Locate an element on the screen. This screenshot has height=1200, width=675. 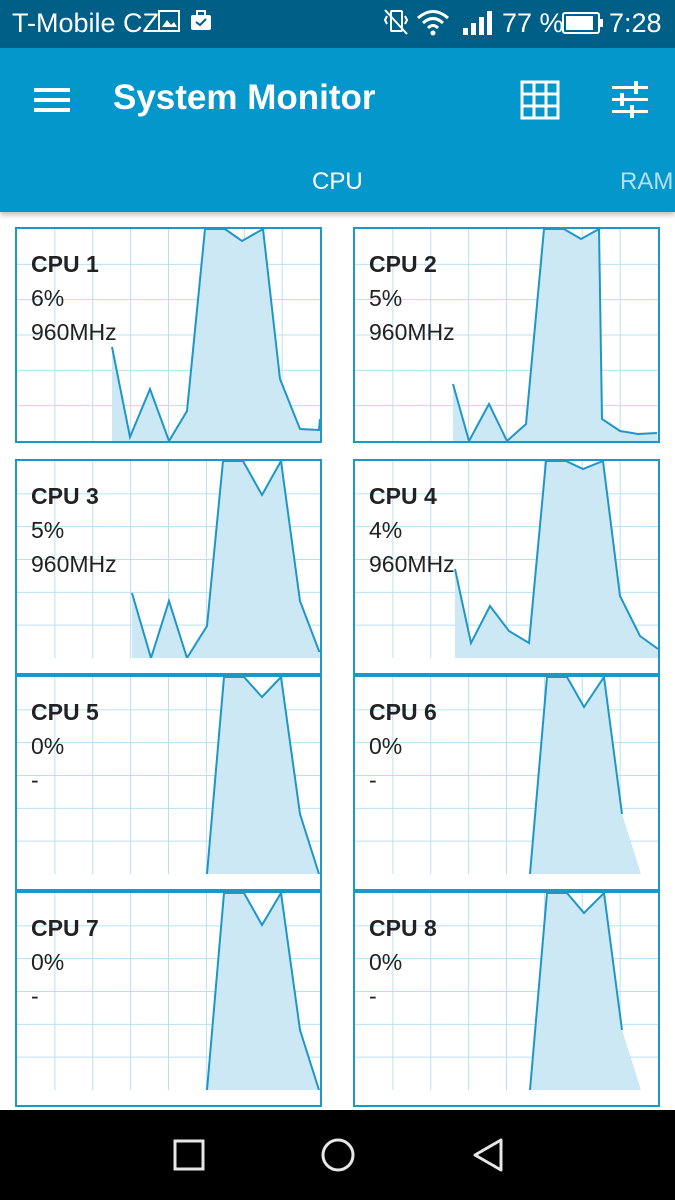
vibrate-icon is located at coordinates (396, 24).